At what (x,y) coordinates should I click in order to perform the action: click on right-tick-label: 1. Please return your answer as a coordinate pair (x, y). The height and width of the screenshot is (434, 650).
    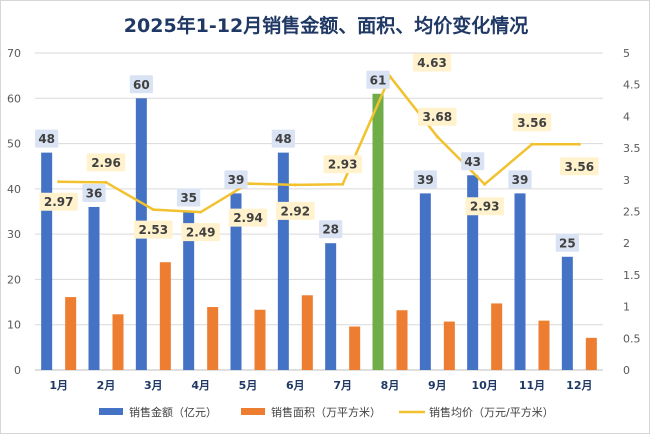
    Looking at the image, I should click on (626, 307).